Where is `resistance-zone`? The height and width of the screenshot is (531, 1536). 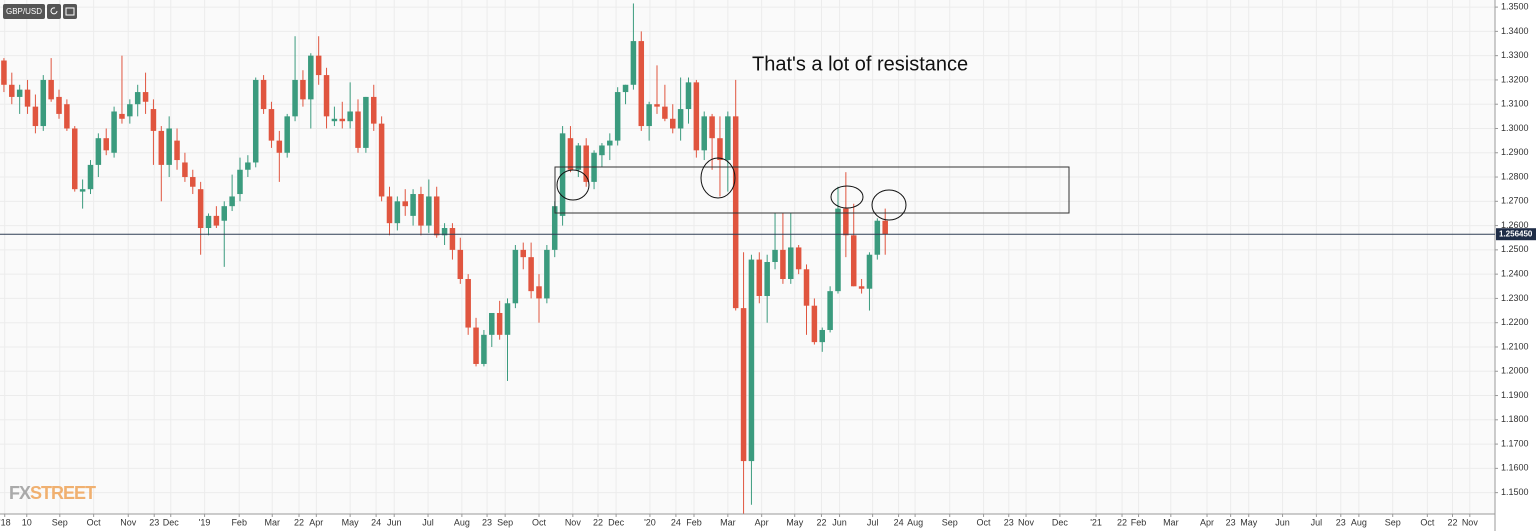
resistance-zone is located at coordinates (812, 190).